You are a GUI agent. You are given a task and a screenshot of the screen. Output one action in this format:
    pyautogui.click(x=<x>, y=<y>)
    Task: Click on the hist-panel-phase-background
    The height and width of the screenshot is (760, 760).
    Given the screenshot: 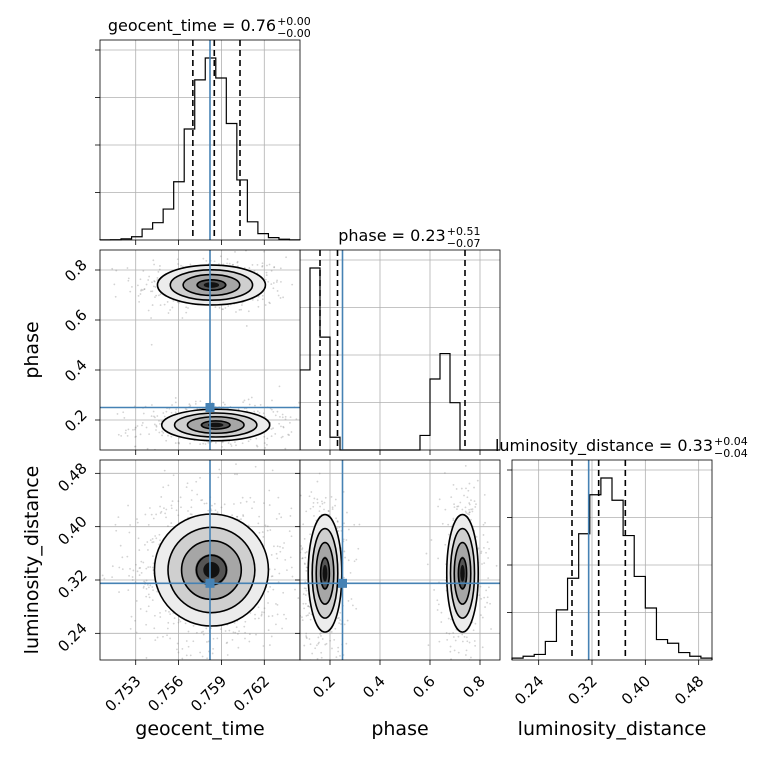 What is the action you would take?
    pyautogui.click(x=400, y=350)
    